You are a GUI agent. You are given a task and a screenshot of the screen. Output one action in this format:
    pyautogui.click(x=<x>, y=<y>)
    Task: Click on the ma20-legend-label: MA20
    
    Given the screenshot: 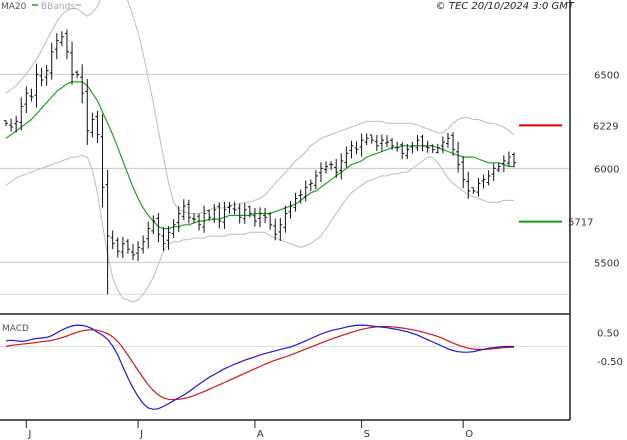 What is the action you would take?
    pyautogui.click(x=14, y=7)
    